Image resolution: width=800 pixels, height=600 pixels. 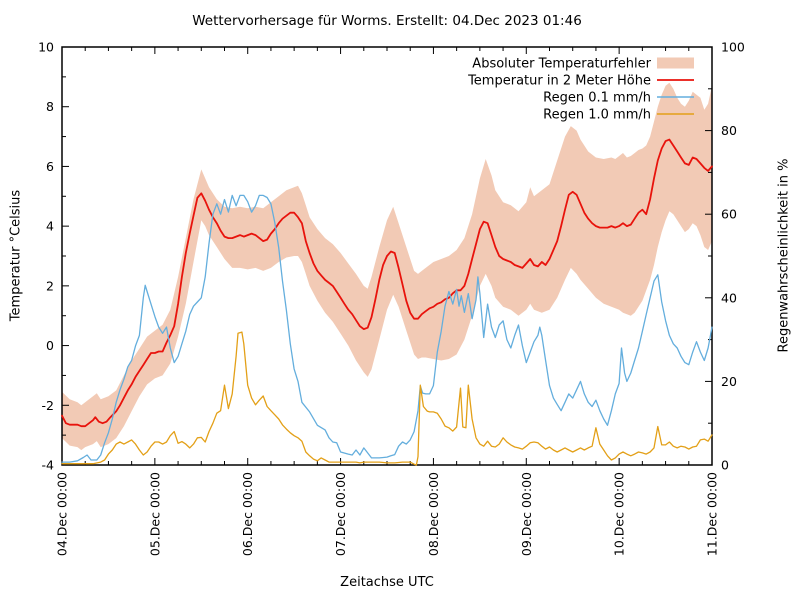 What do you see at coordinates (48, 405) in the screenshot?
I see `y-left-tick-label: -2` at bounding box center [48, 405].